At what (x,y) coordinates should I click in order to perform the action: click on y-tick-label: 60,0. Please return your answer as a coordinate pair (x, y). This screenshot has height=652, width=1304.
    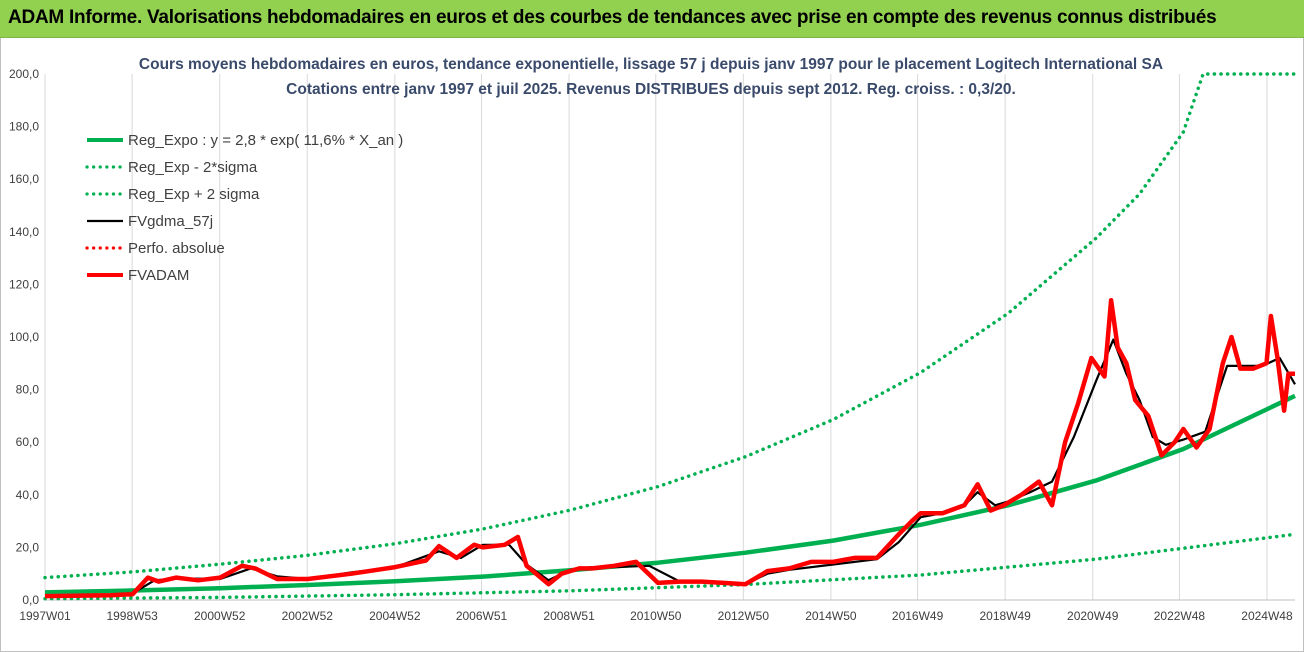
    Looking at the image, I should click on (28, 442).